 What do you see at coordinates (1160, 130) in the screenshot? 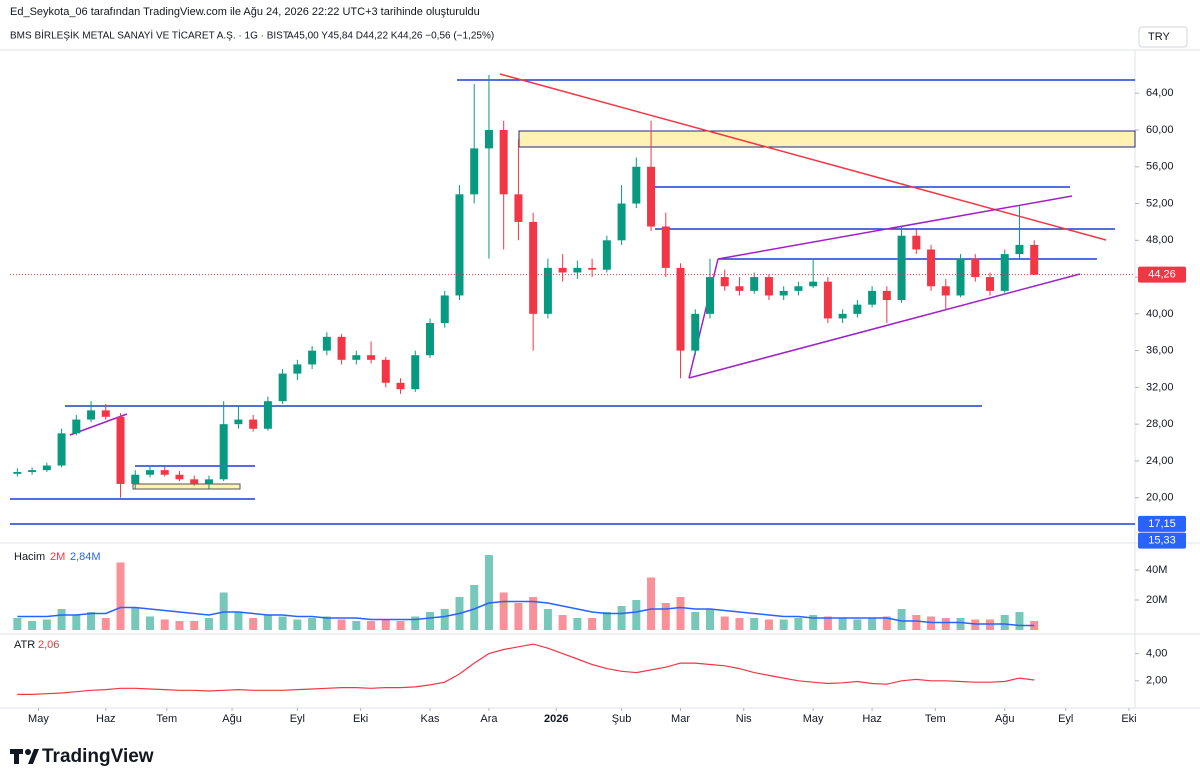
I see `y-tick-label: 60,00` at bounding box center [1160, 130].